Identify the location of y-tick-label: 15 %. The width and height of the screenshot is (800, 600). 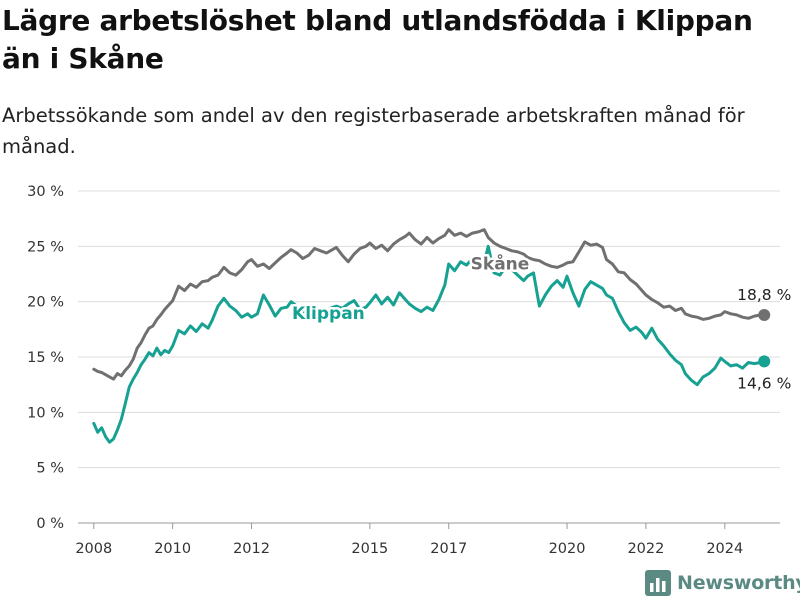
(45, 358).